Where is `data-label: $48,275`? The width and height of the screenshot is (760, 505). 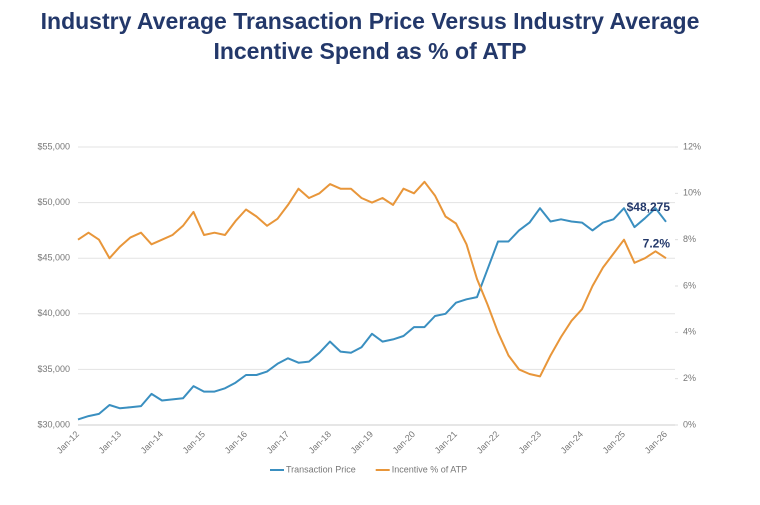 data-label: $48,275 is located at coordinates (649, 207).